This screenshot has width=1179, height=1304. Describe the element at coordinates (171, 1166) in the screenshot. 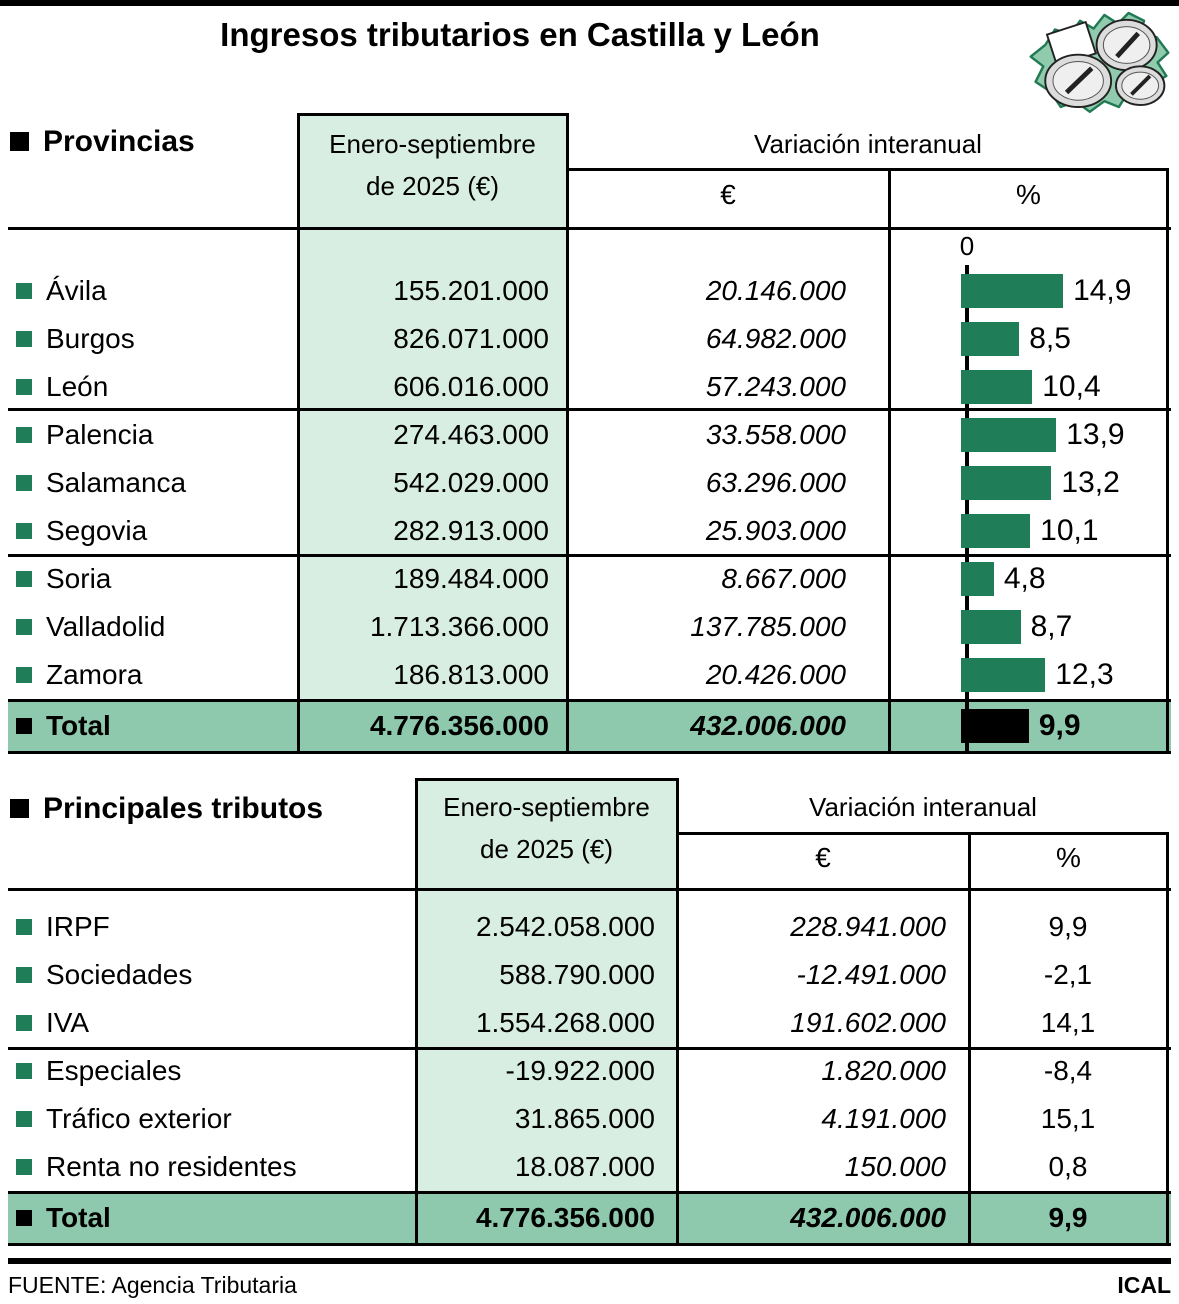

I see `row-label: Renta no residentes` at that location.